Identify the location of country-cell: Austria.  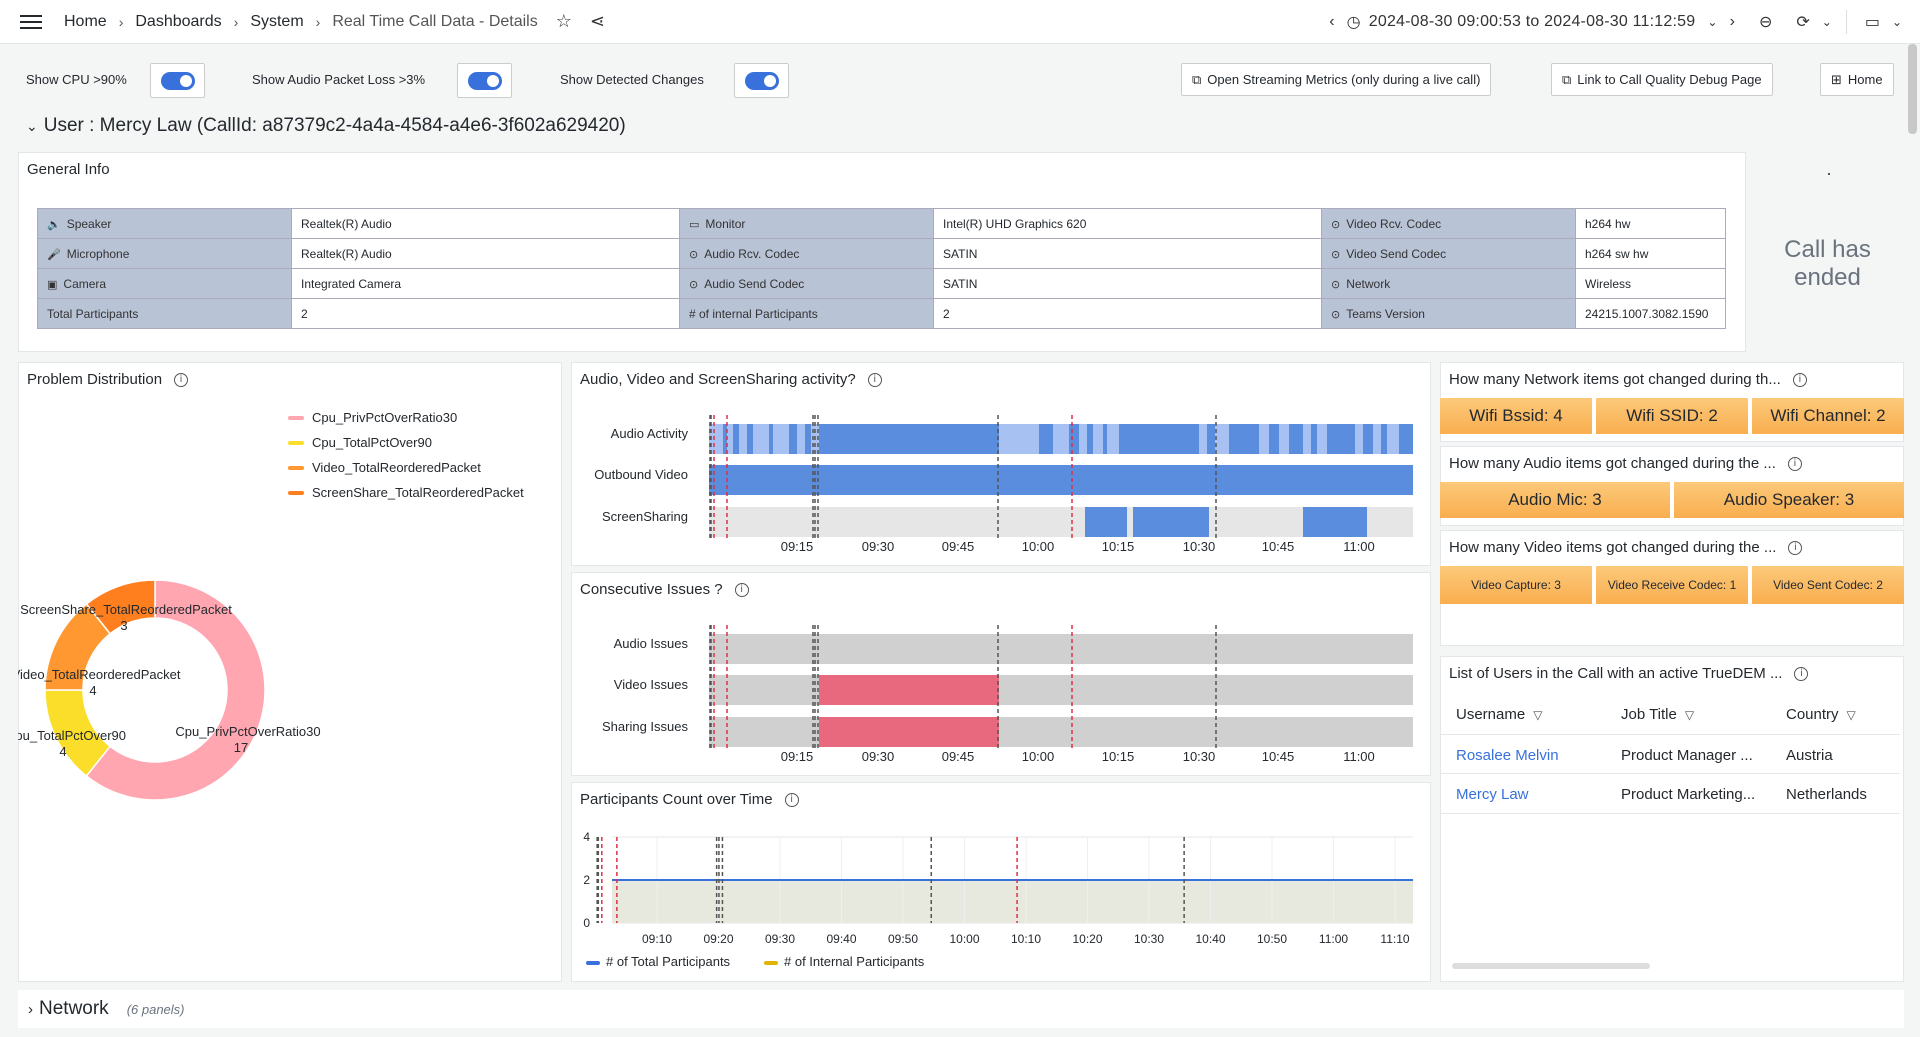
(1809, 755).